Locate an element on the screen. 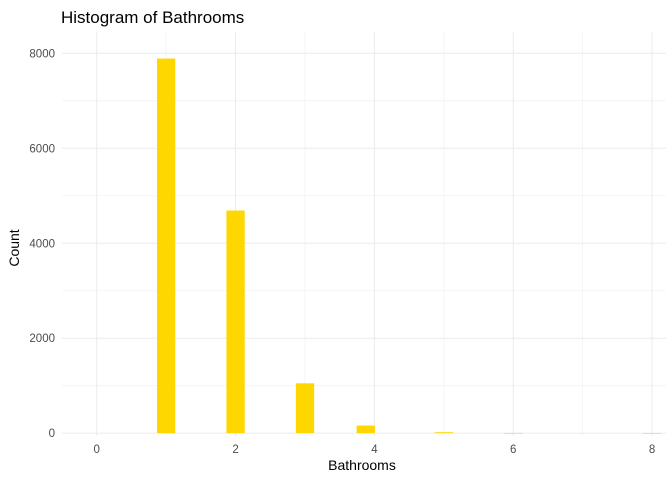 This screenshot has width=672, height=480. y-tick-label: 4000 is located at coordinates (42, 244).